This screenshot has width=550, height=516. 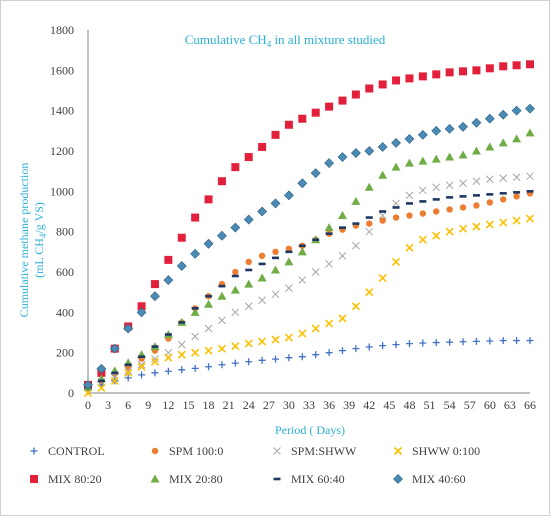 I want to click on x-tick-label: 24, so click(x=249, y=405).